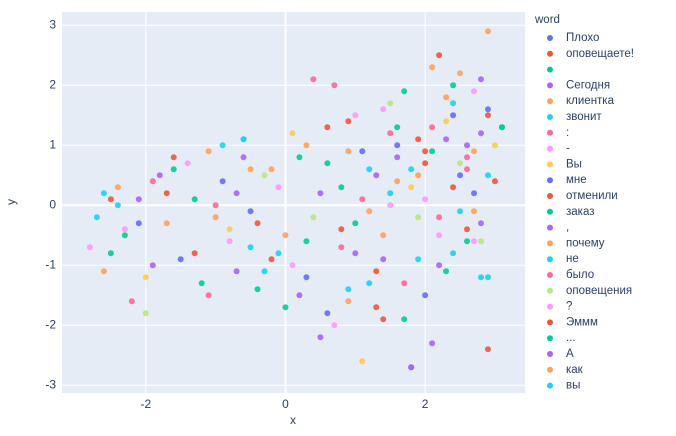  Describe the element at coordinates (11, 202) in the screenshot. I see `y-axis-label: y` at that location.